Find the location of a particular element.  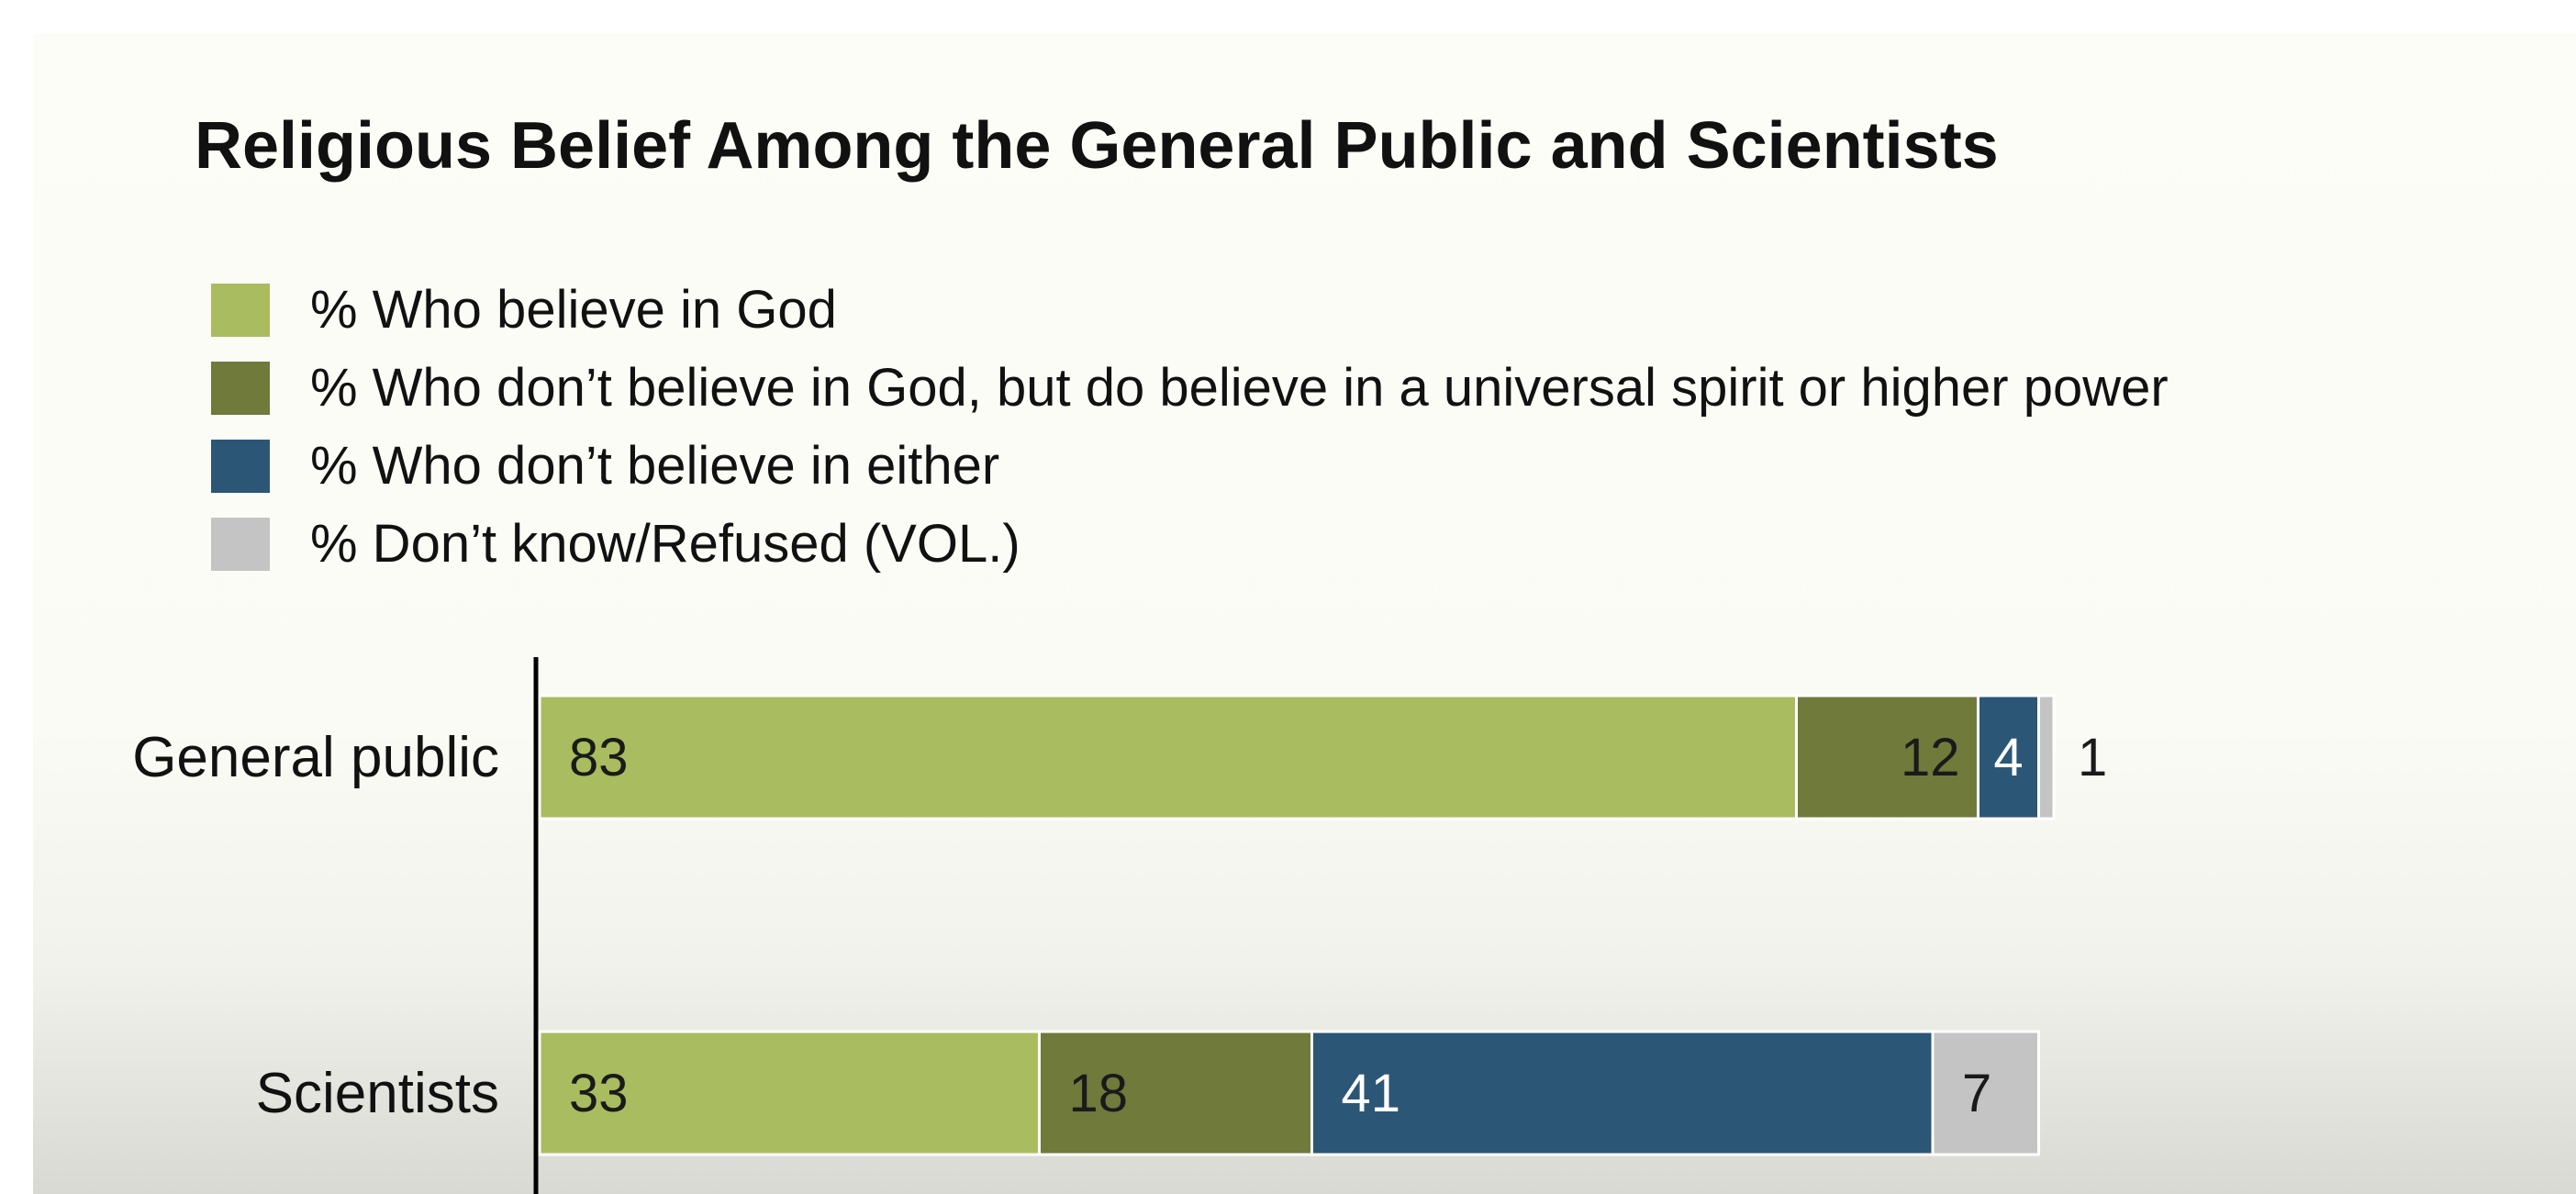

legend-label: % Don’t know/Refused (VOL.) is located at coordinates (665, 544).